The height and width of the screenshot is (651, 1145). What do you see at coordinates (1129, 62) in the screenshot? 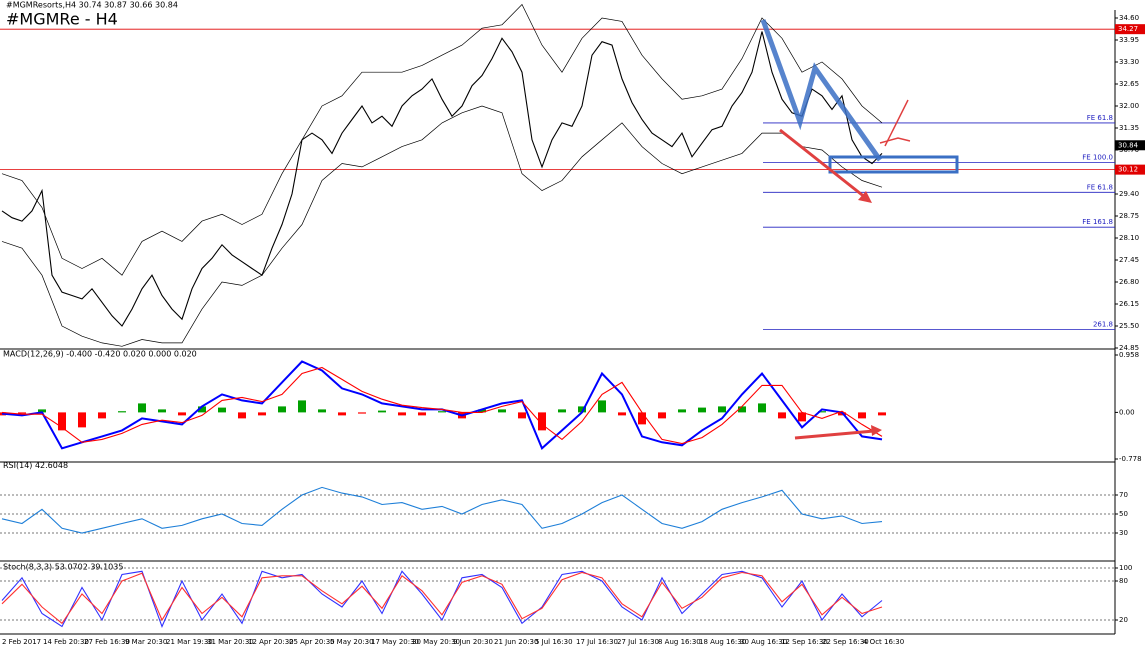
I see `y-tick-label: 33.30` at bounding box center [1129, 62].